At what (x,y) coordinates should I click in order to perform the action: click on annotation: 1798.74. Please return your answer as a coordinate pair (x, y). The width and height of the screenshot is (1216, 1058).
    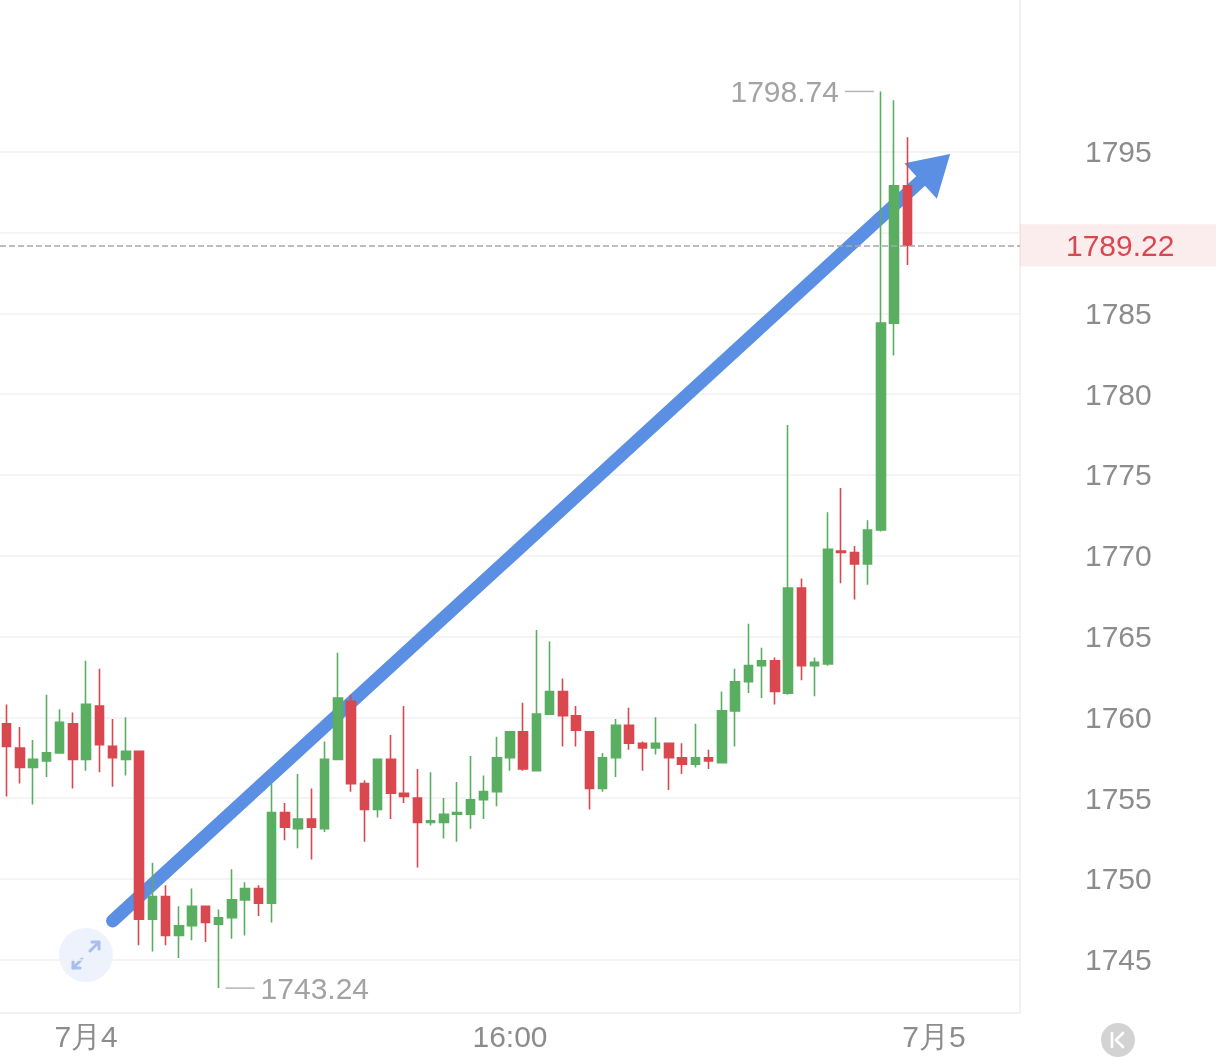
    Looking at the image, I should click on (784, 91).